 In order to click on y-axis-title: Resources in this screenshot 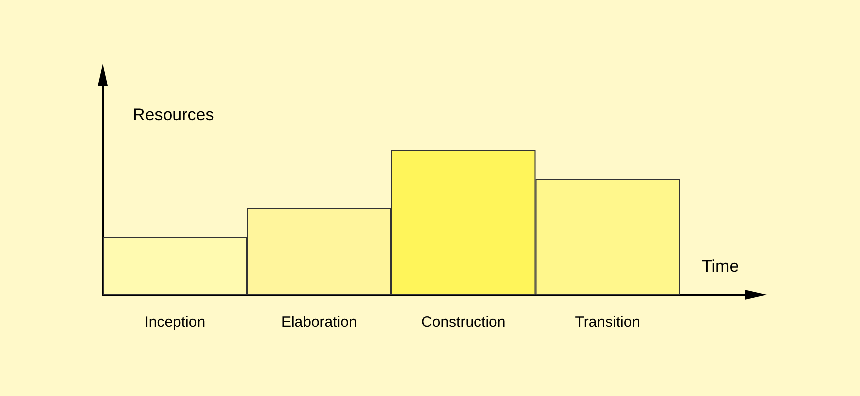, I will do `click(173, 115)`.